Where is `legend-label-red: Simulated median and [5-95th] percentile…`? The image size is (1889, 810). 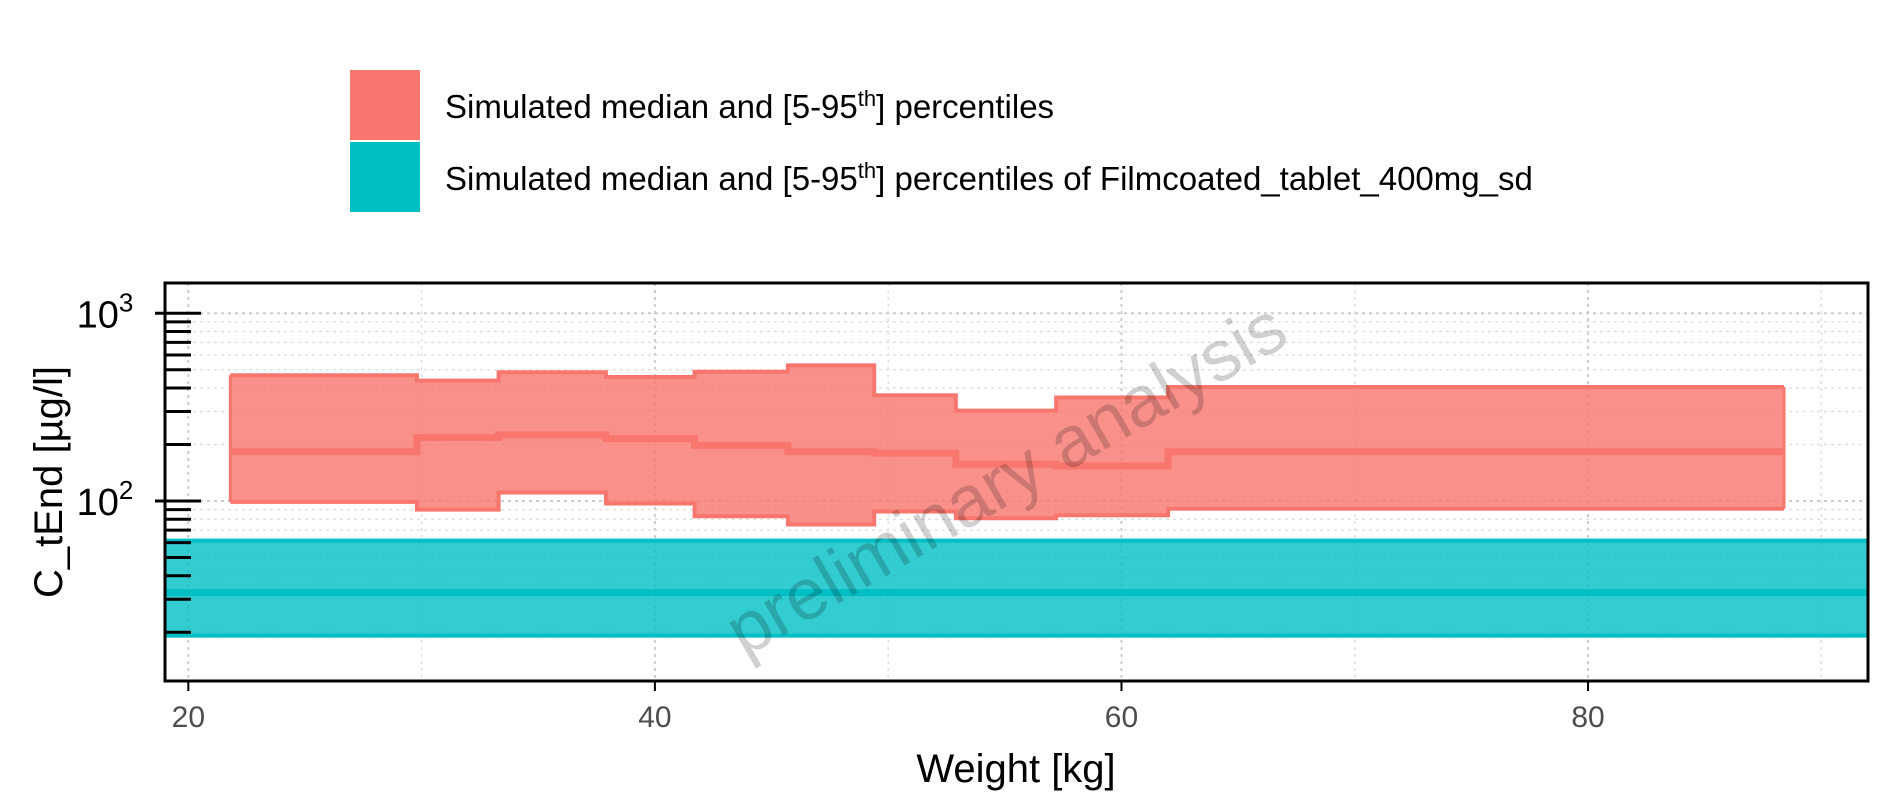
legend-label-red: Simulated median and [5-95th] percentile… is located at coordinates (749, 105).